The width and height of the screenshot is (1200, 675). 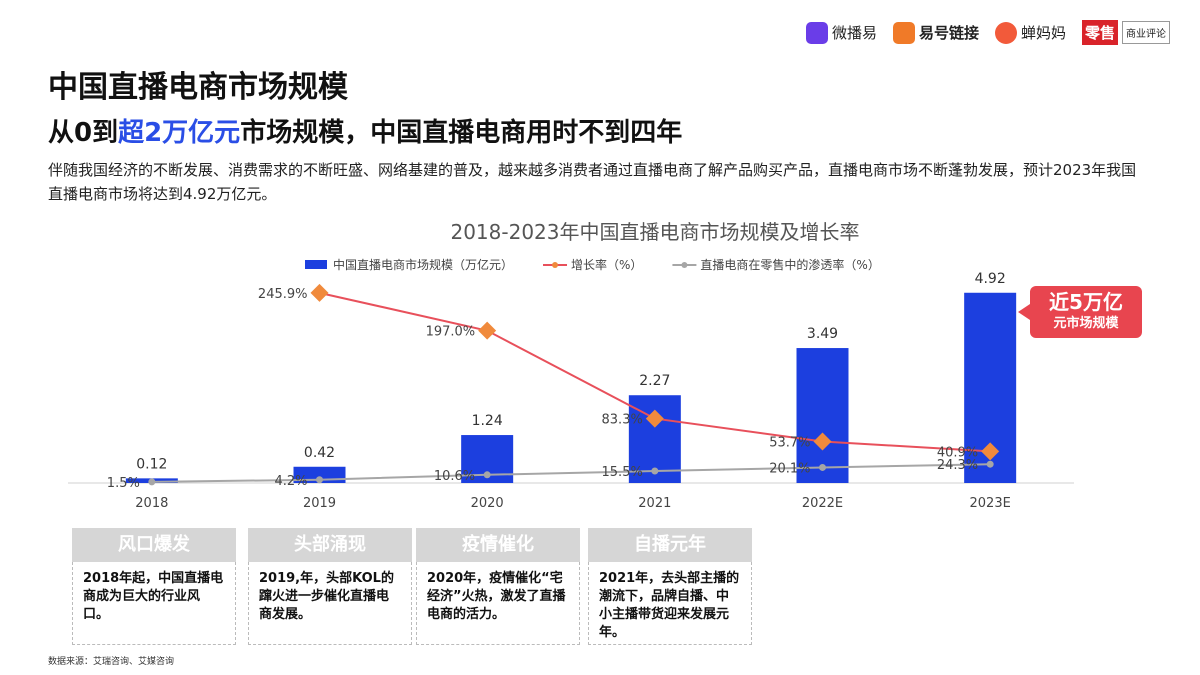 What do you see at coordinates (1146, 32) in the screenshot?
I see `logo-text: 商业评论` at bounding box center [1146, 32].